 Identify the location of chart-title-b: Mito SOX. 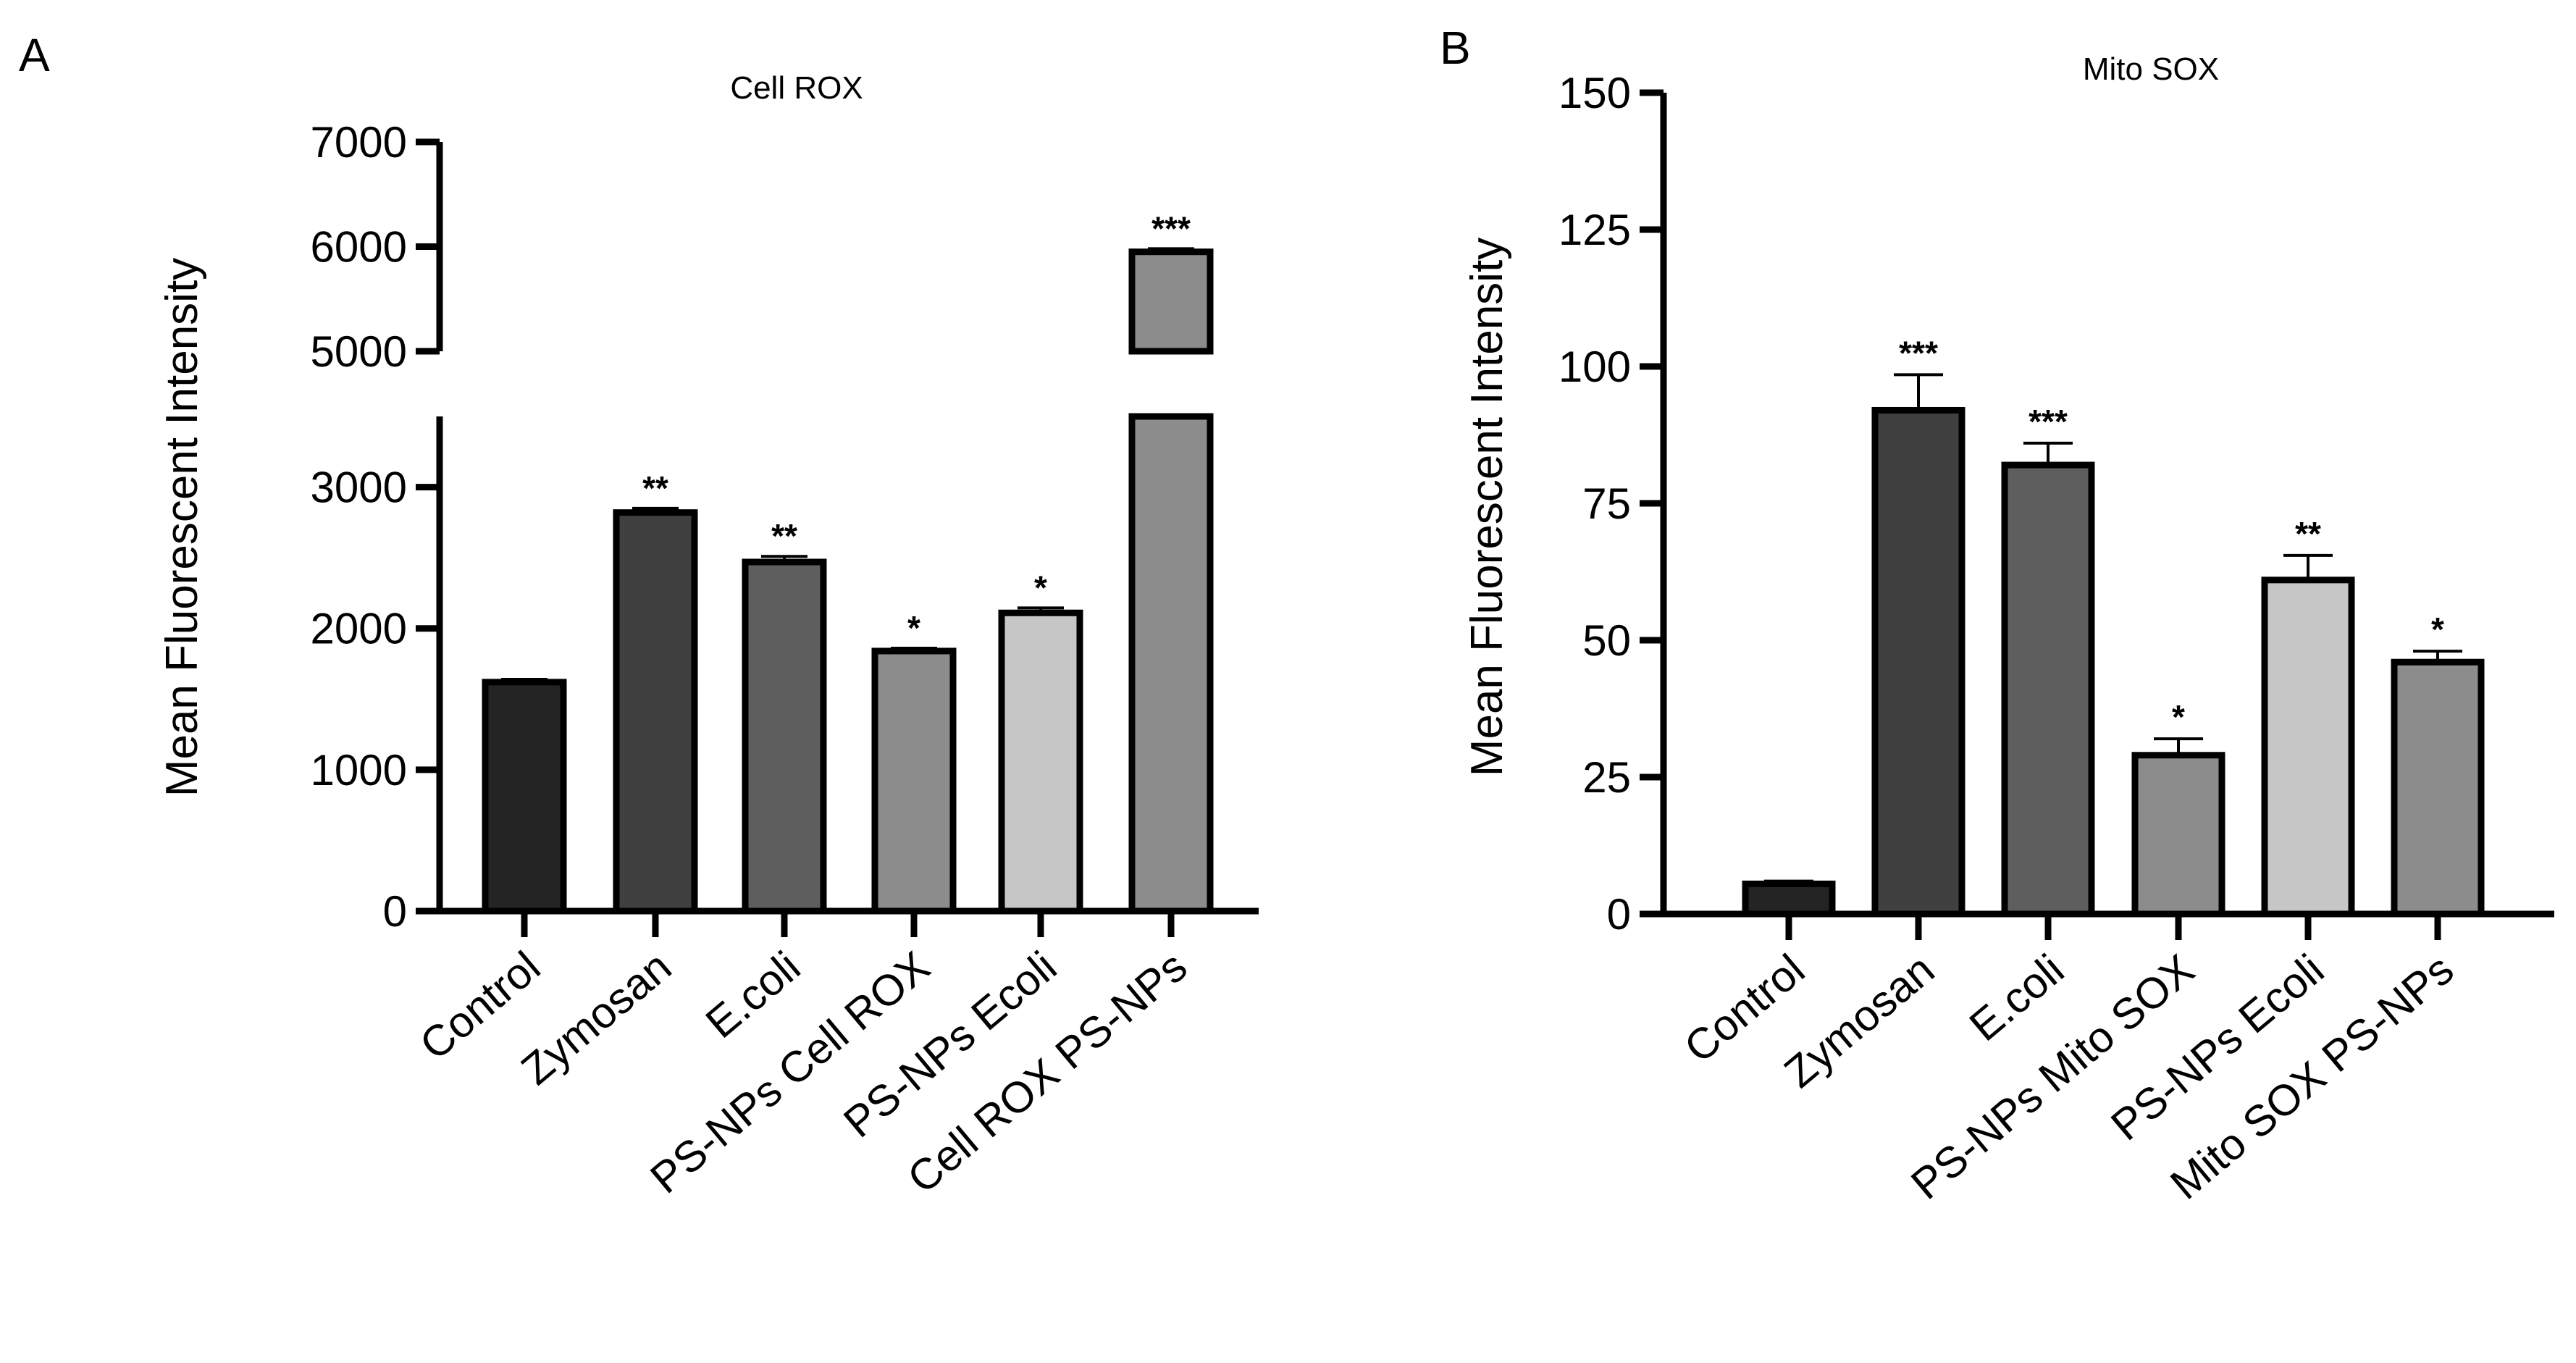
(2151, 69).